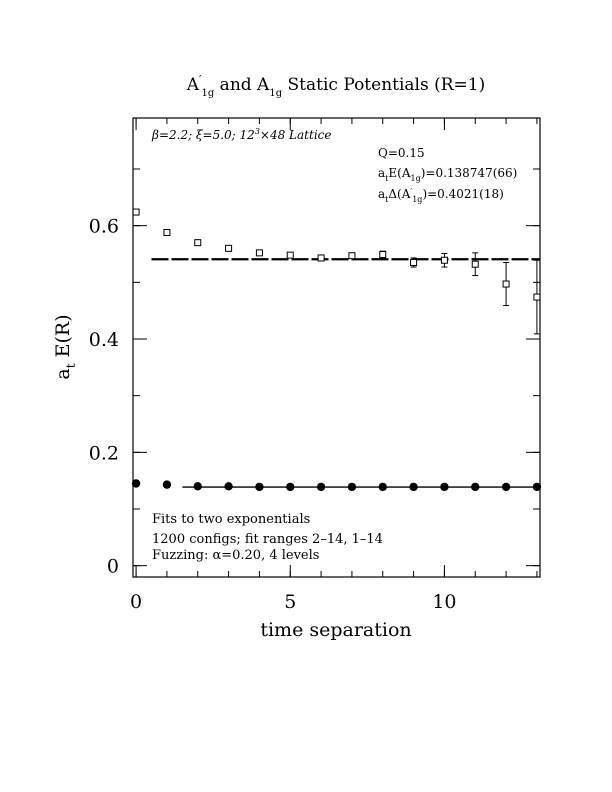 Image resolution: width=612 pixels, height=792 pixels. I want to click on y-tick-label: 0.4, so click(104, 340).